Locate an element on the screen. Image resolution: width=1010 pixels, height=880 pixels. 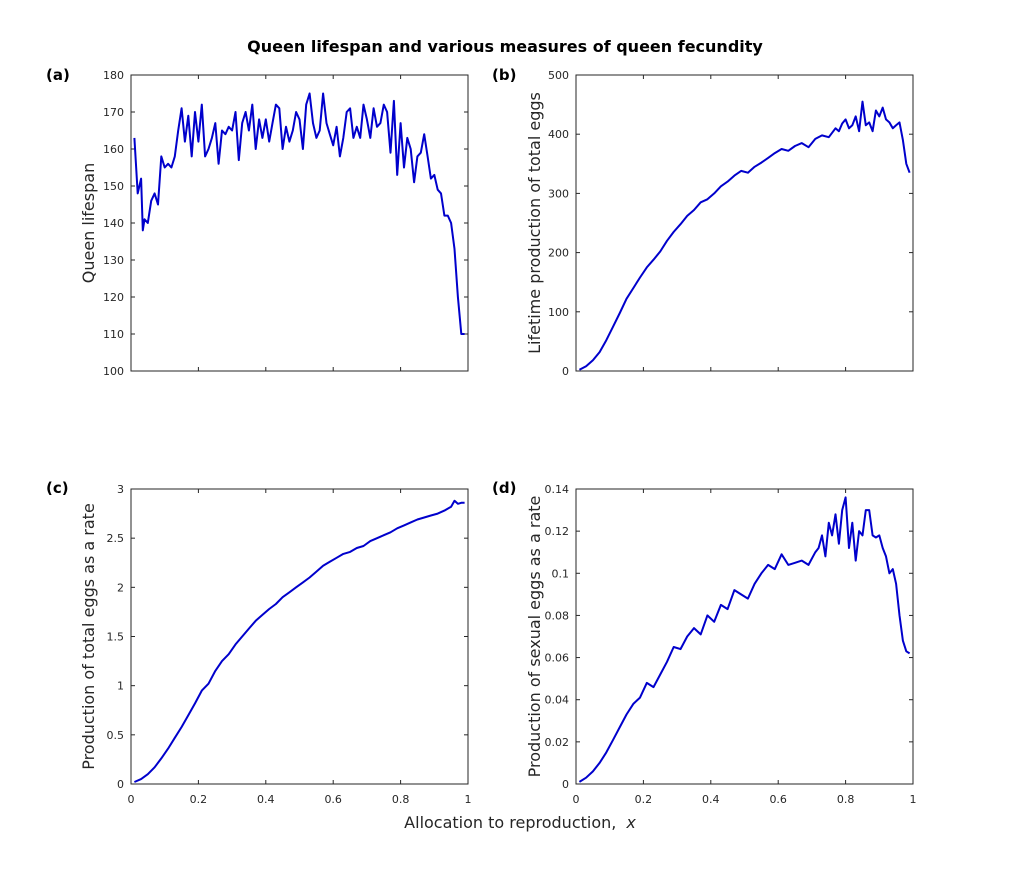
y-tick-label-a: 130 is located at coordinates (113, 260).